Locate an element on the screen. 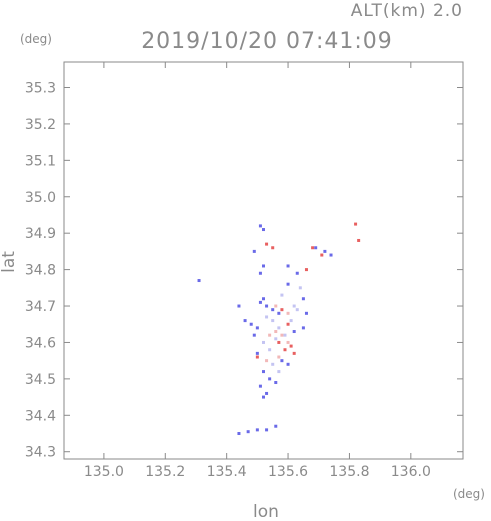 This screenshot has height=521, width=491. y-tick-label: 35.0 is located at coordinates (40, 198).